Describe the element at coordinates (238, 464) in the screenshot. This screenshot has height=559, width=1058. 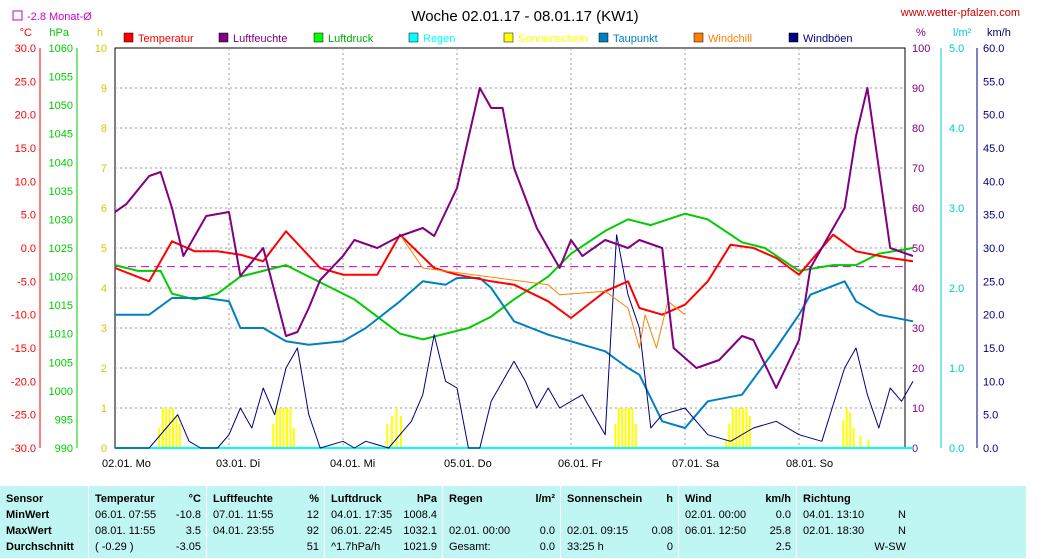
I see `x-tick-label: 03.01. Di` at that location.